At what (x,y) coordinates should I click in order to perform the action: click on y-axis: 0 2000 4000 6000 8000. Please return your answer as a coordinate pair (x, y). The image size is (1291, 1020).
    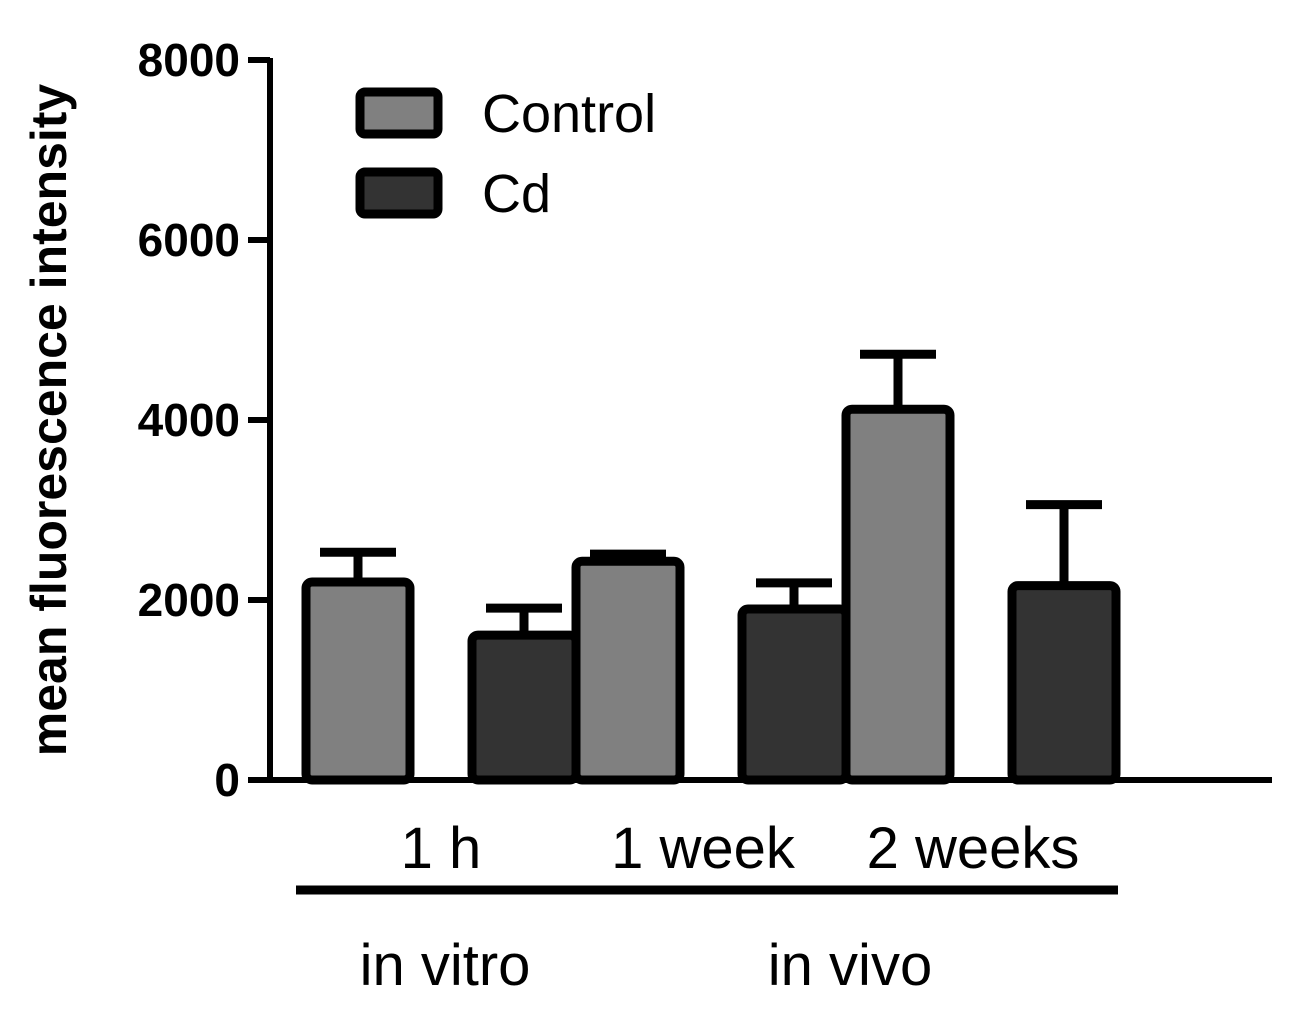
    Looking at the image, I should click on (205, 420).